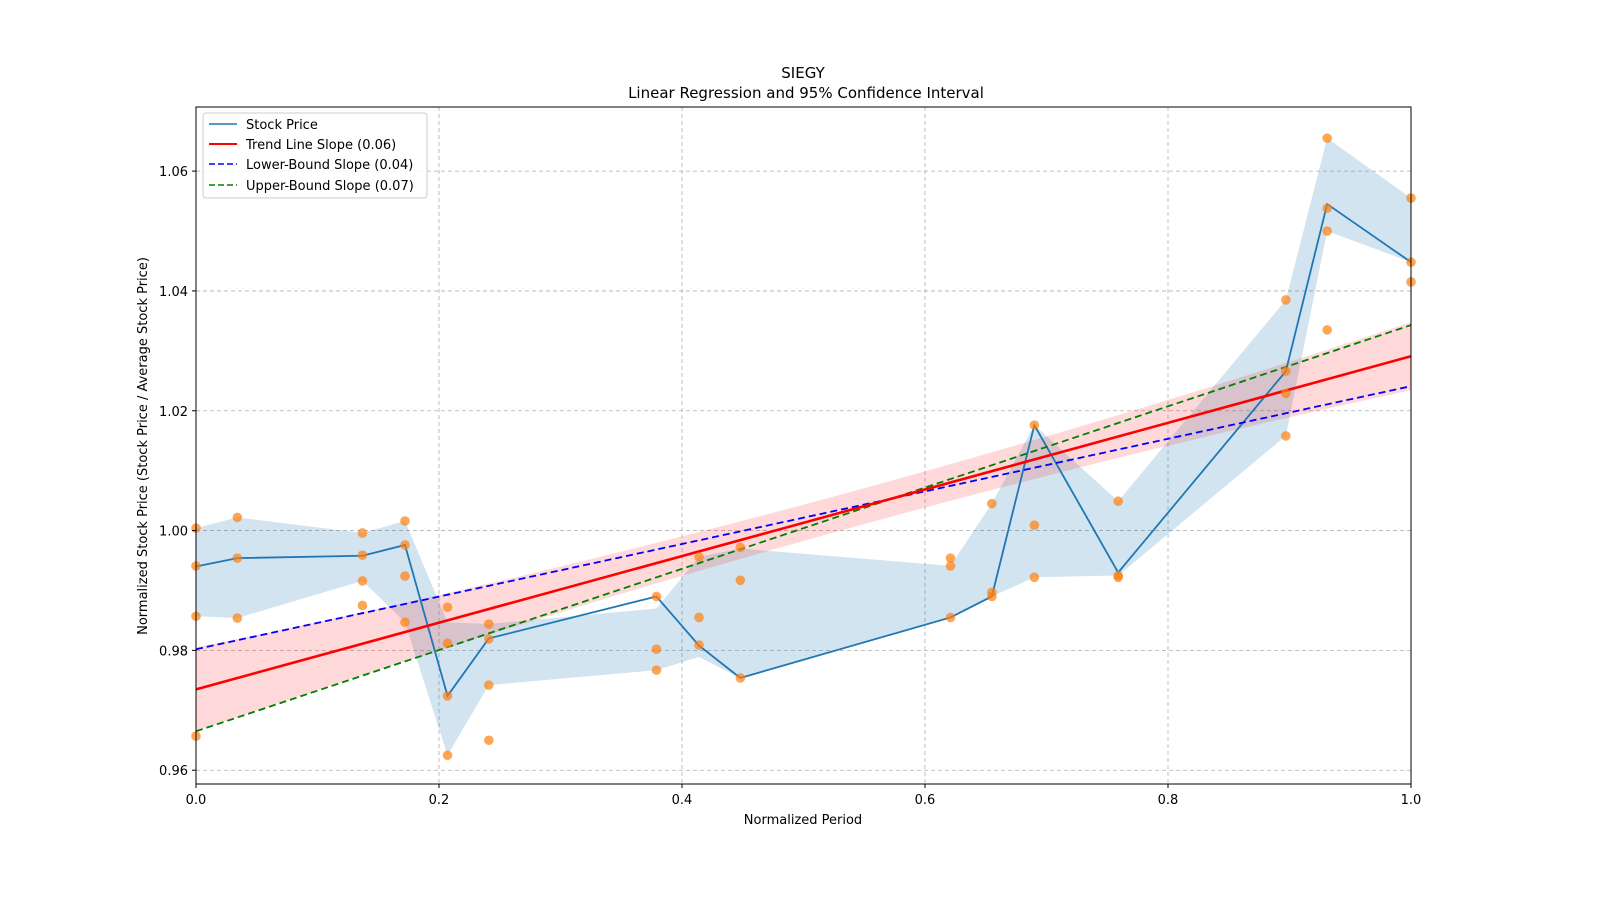 The height and width of the screenshot is (904, 1600). Describe the element at coordinates (682, 800) in the screenshot. I see `x-tick-label: 0.4` at that location.